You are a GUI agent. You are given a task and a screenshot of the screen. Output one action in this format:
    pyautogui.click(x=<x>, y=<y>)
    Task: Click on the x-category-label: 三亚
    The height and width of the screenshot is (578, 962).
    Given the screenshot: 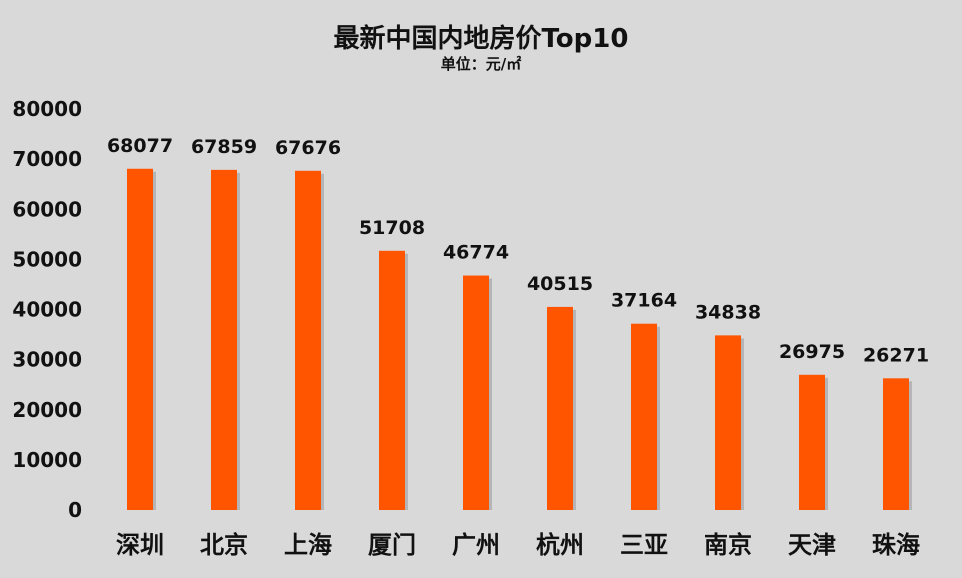 What is the action you would take?
    pyautogui.click(x=644, y=545)
    